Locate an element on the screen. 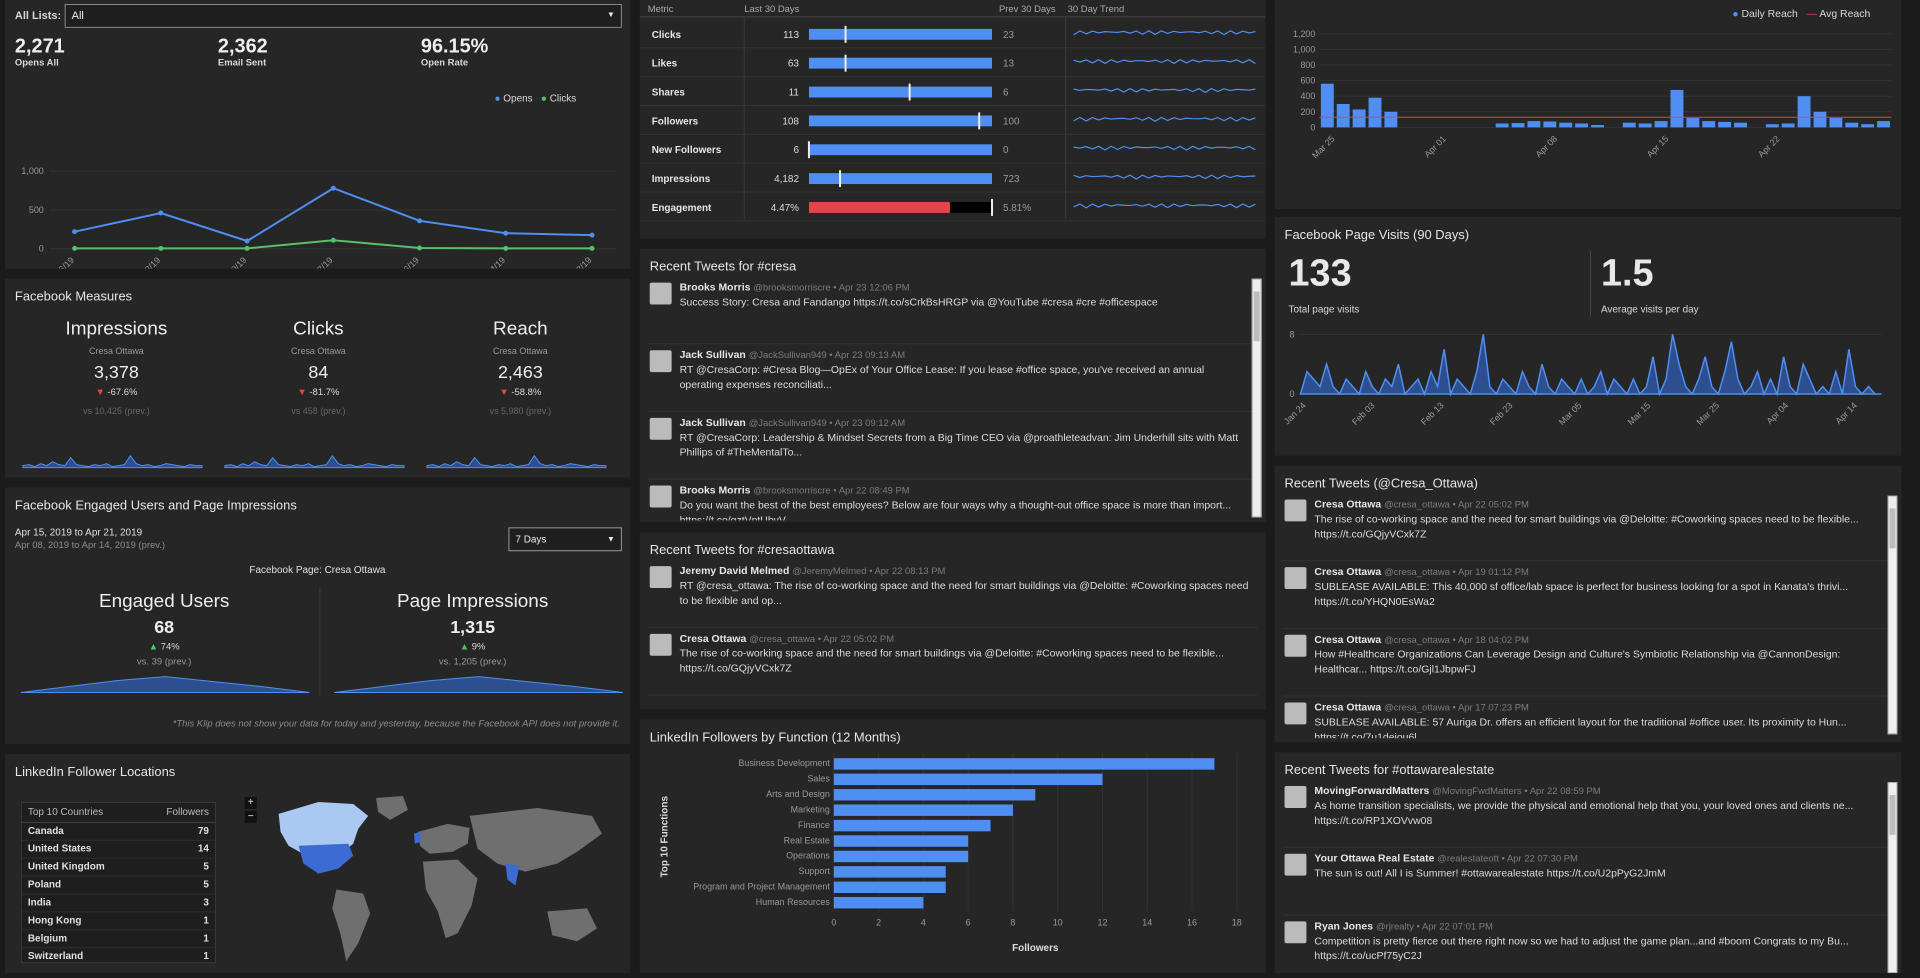  metric-prev: 6 is located at coordinates (1006, 93).